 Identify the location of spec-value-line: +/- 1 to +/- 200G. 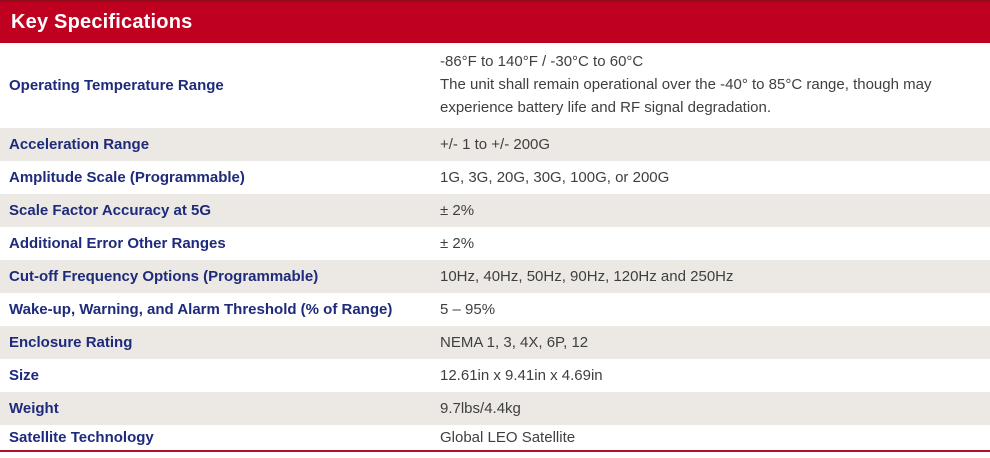
(495, 144).